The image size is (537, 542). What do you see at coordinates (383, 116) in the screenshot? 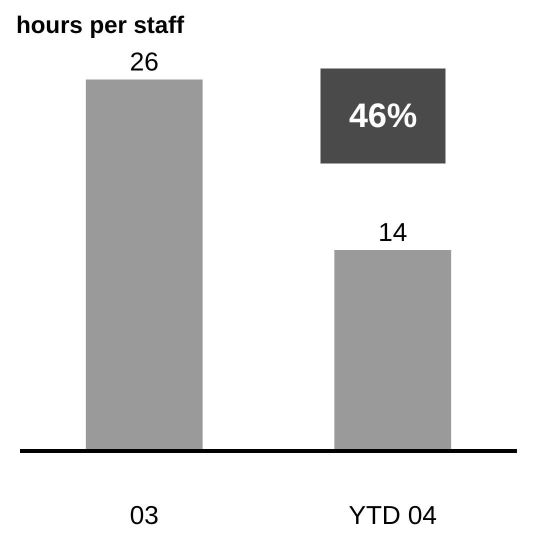
I see `annotation: 46%` at bounding box center [383, 116].